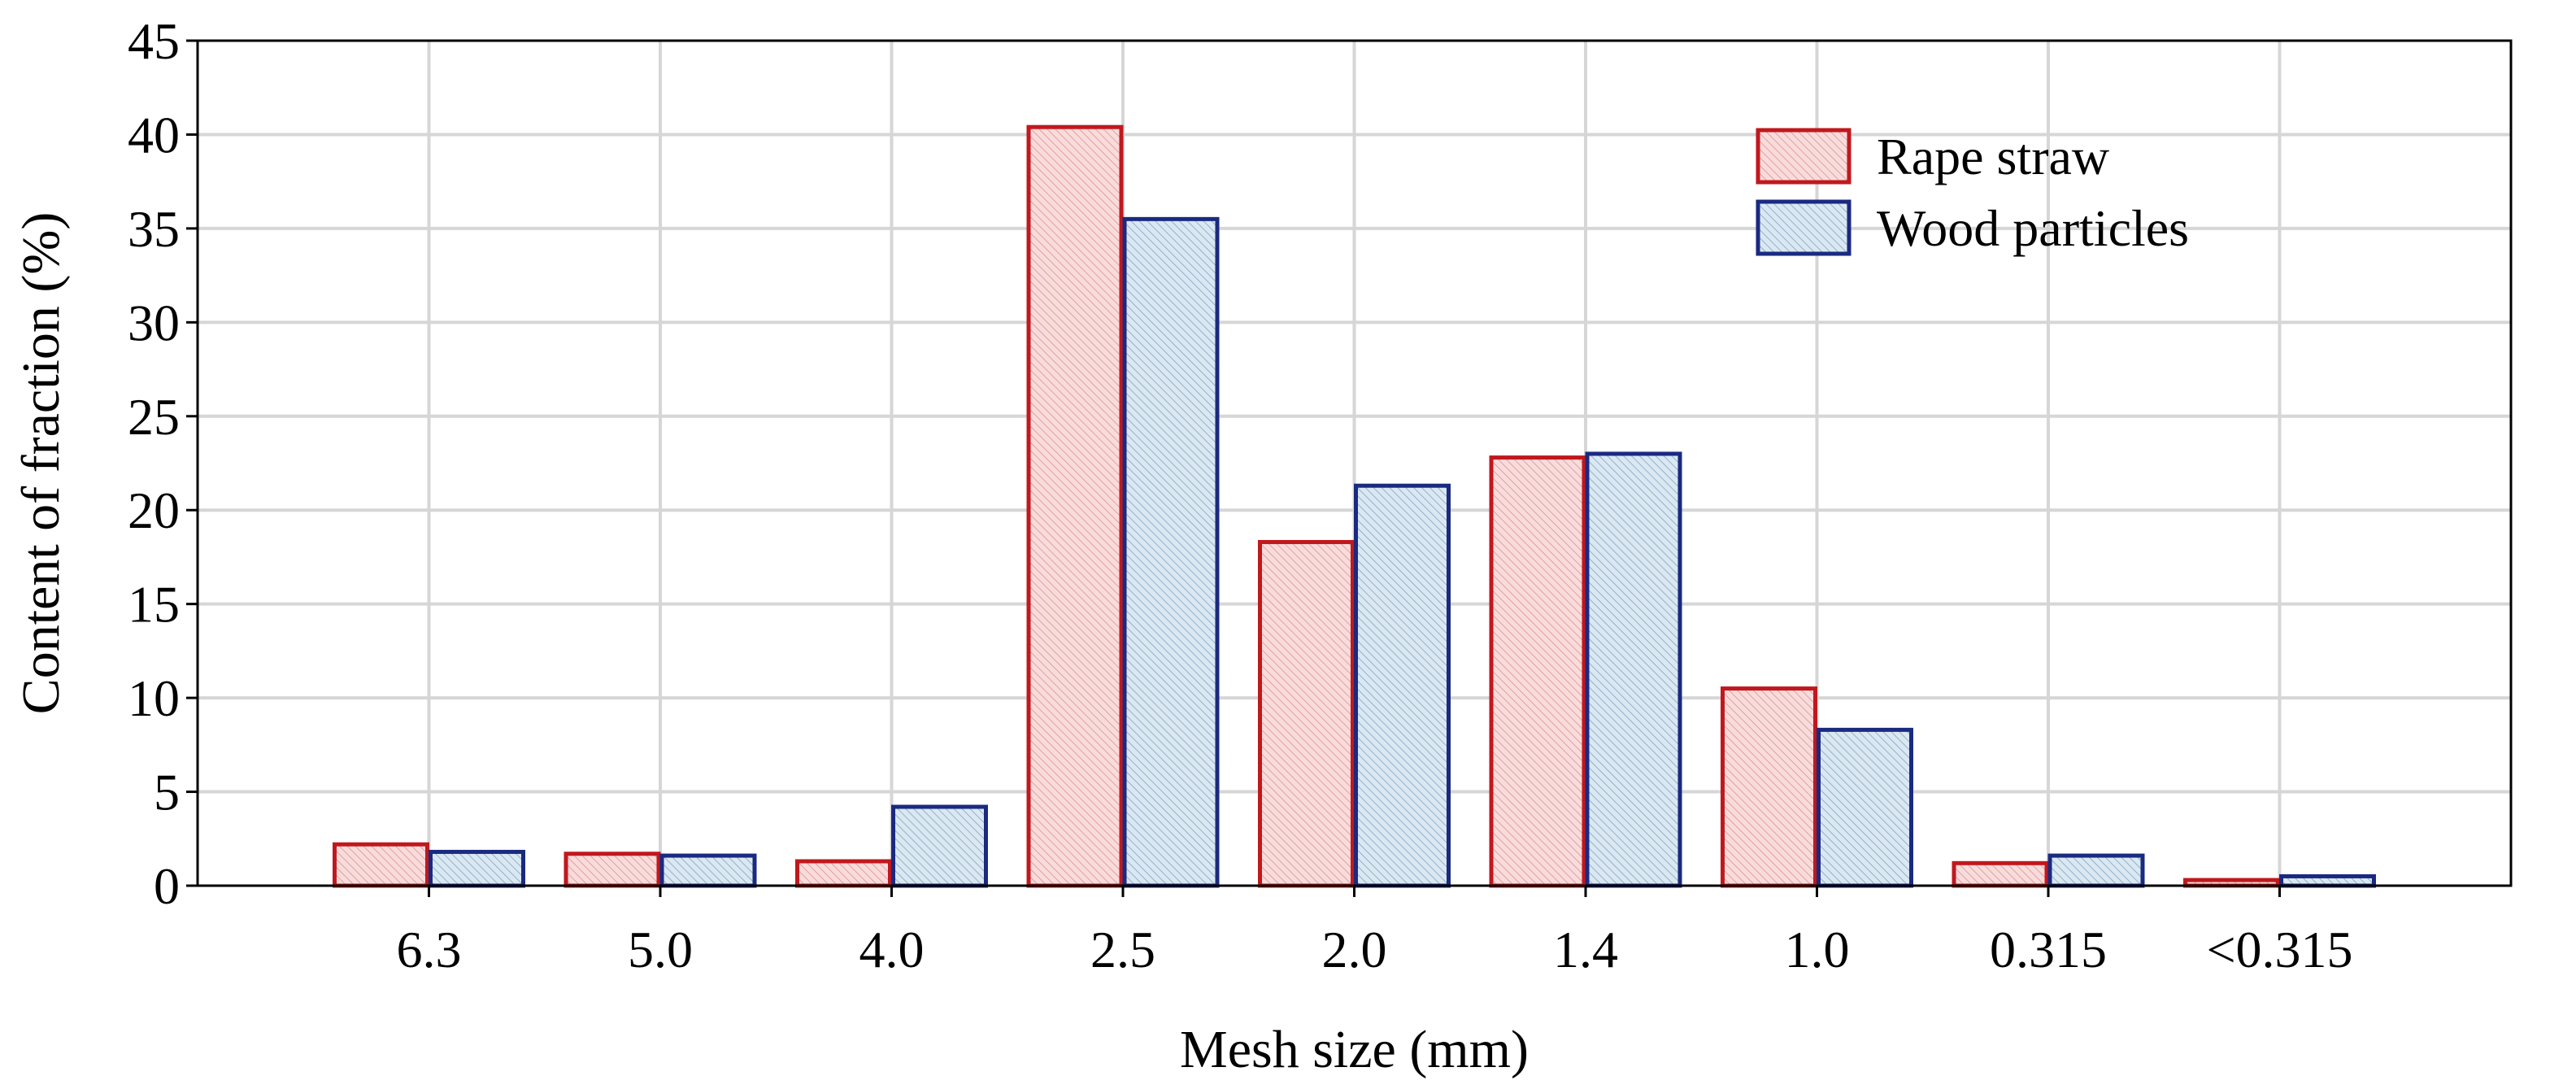  What do you see at coordinates (154, 322) in the screenshot?
I see `y-tick-label-30: 30` at bounding box center [154, 322].